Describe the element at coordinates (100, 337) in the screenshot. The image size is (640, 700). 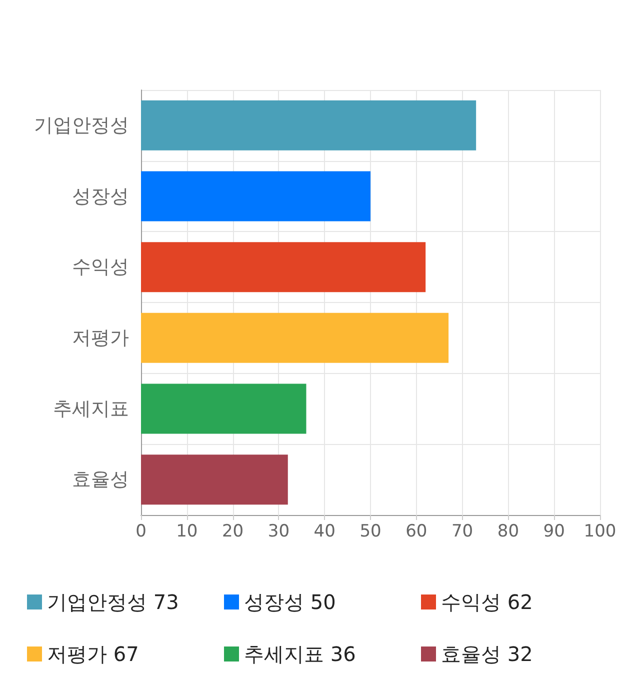
I see `y-tick-label: 저평가` at that location.